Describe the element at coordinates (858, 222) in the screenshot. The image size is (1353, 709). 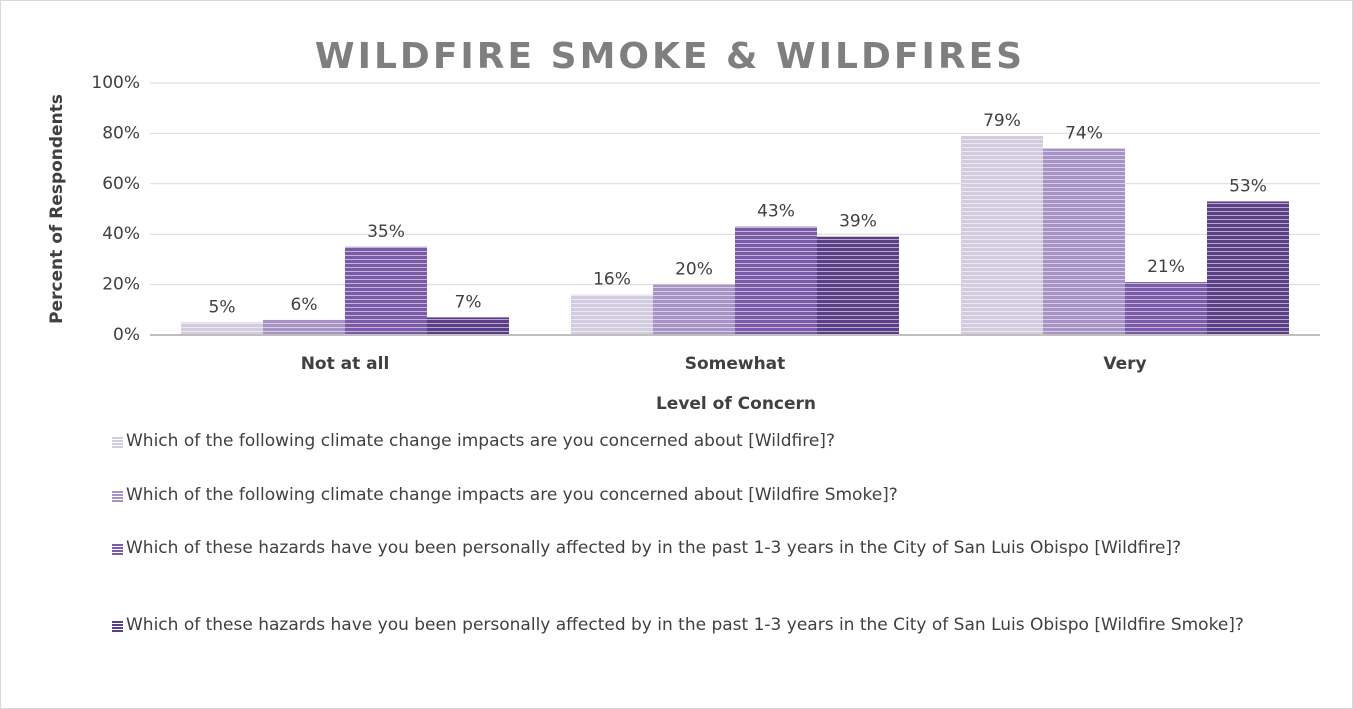
I see `value-label: 39%` at that location.